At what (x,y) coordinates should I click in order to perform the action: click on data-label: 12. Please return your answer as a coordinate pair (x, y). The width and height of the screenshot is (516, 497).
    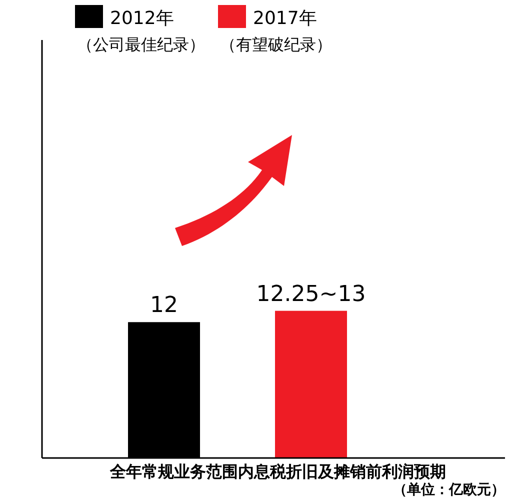
    Looking at the image, I should click on (164, 305).